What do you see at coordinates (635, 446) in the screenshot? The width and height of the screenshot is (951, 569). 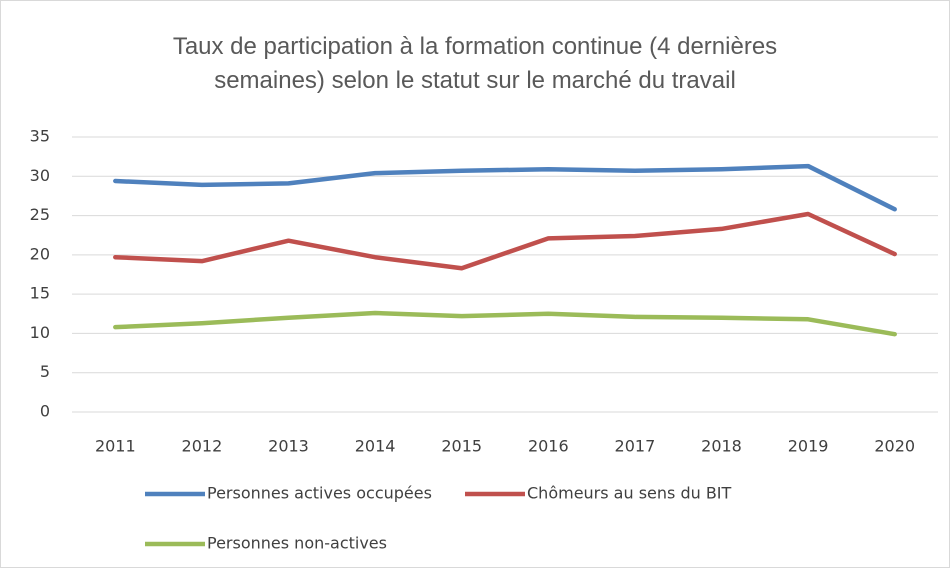 I see `x-tick-label: 2017` at bounding box center [635, 446].